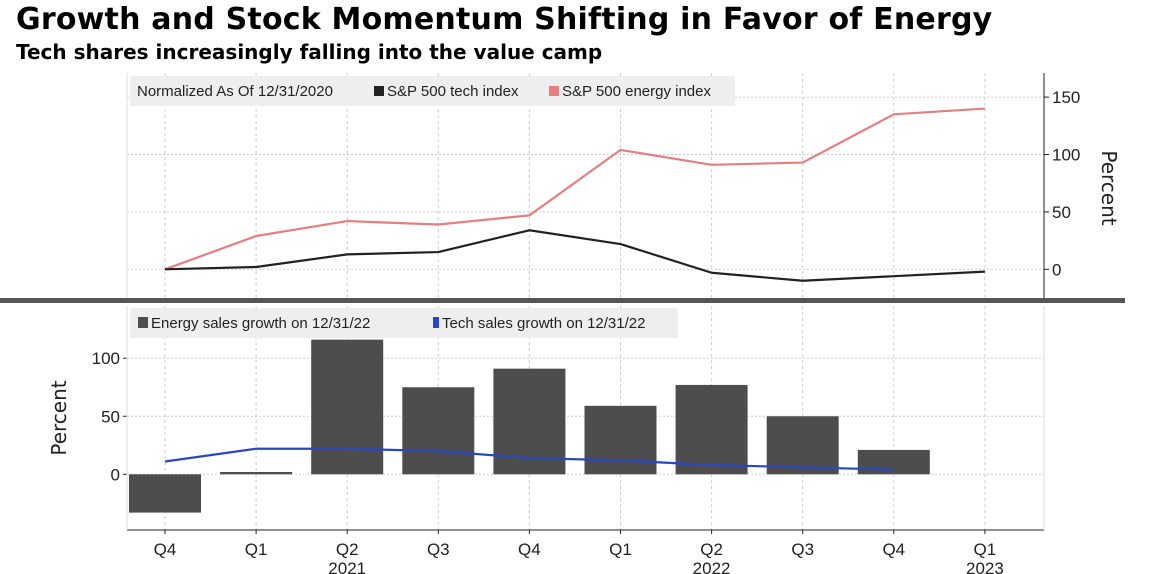 The height and width of the screenshot is (574, 1170). What do you see at coordinates (115, 474) in the screenshot?
I see `bottom-y-tick-label: 0` at bounding box center [115, 474].